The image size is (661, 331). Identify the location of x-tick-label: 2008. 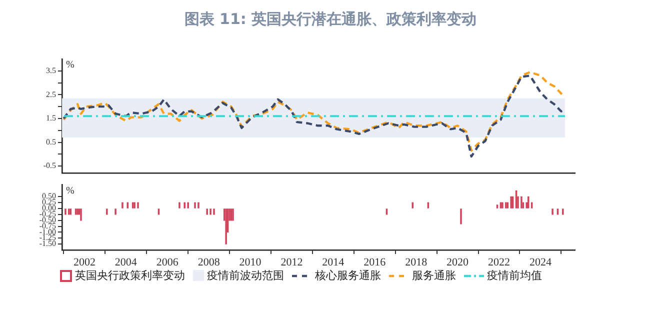
(209, 262).